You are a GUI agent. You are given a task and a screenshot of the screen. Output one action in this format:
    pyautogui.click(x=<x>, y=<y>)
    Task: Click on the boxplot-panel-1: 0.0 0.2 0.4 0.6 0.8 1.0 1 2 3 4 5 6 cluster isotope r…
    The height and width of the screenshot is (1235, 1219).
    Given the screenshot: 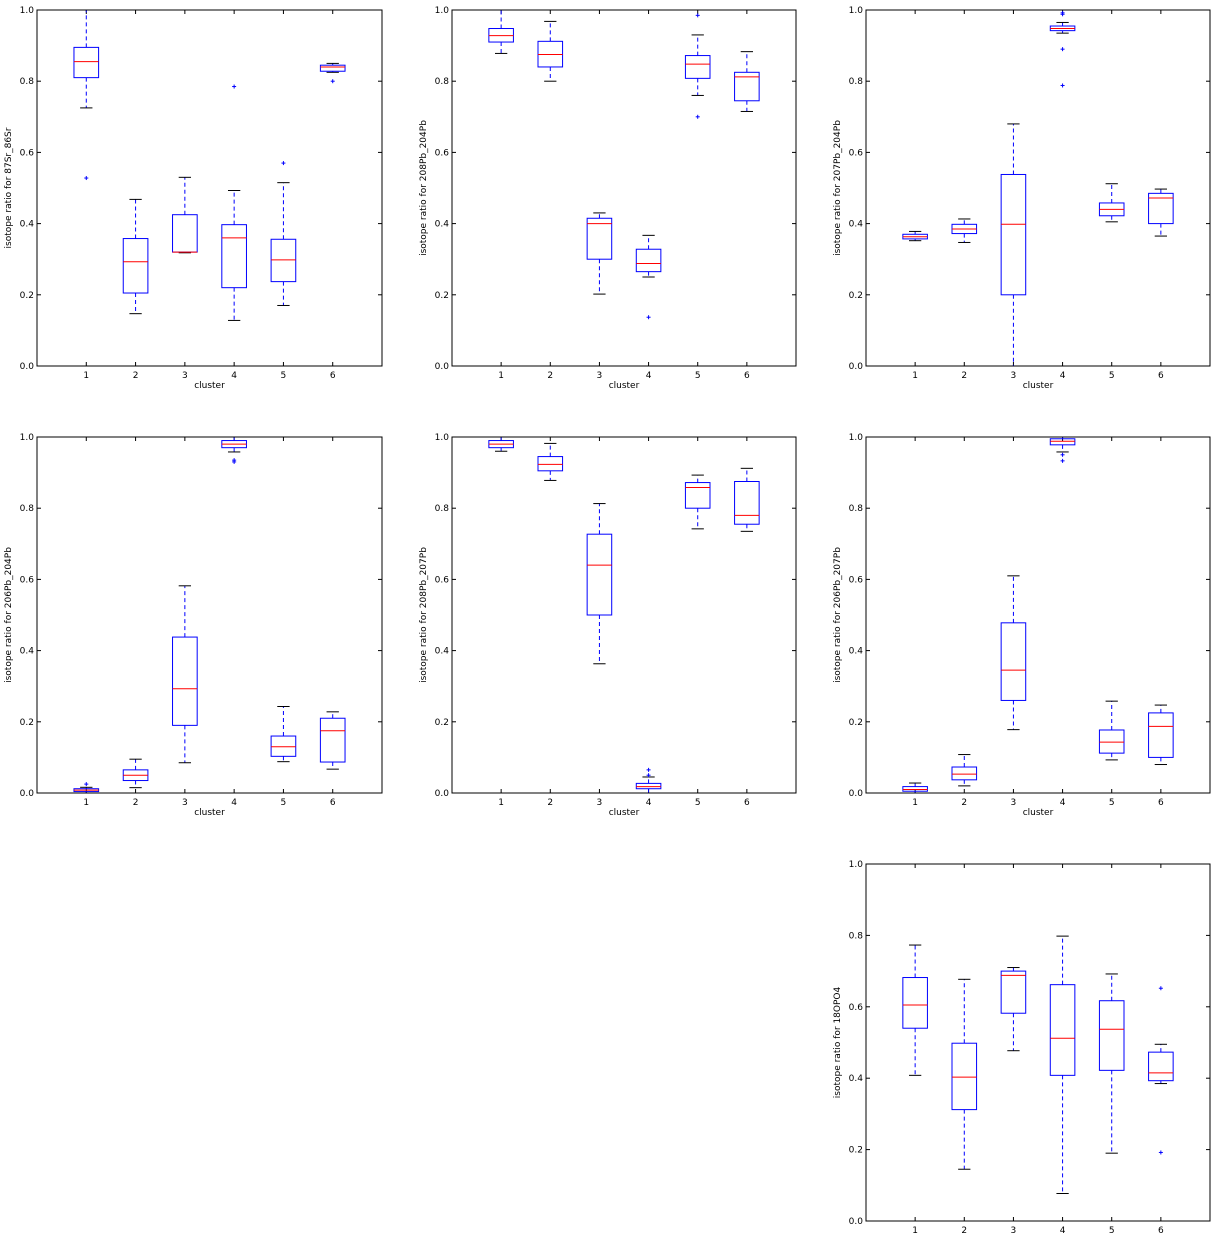 What is the action you would take?
    pyautogui.click(x=193, y=198)
    